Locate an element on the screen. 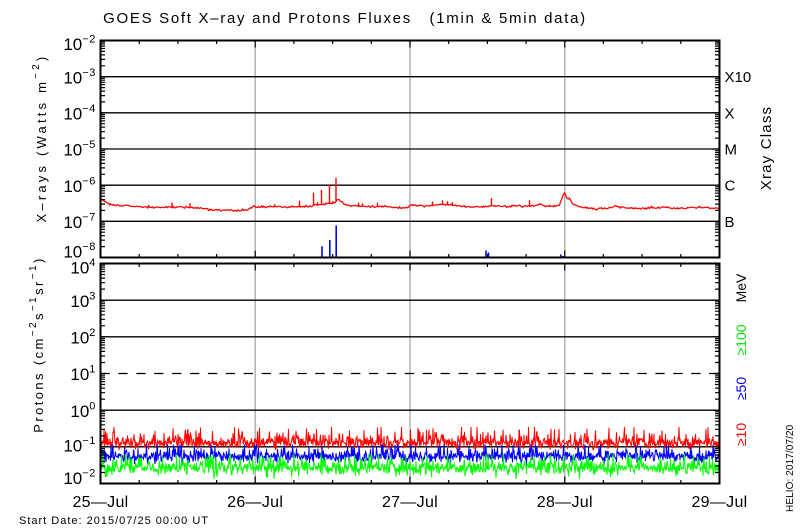 This screenshot has width=800, height=530. svg-text: ≥10 is located at coordinates (741, 434).